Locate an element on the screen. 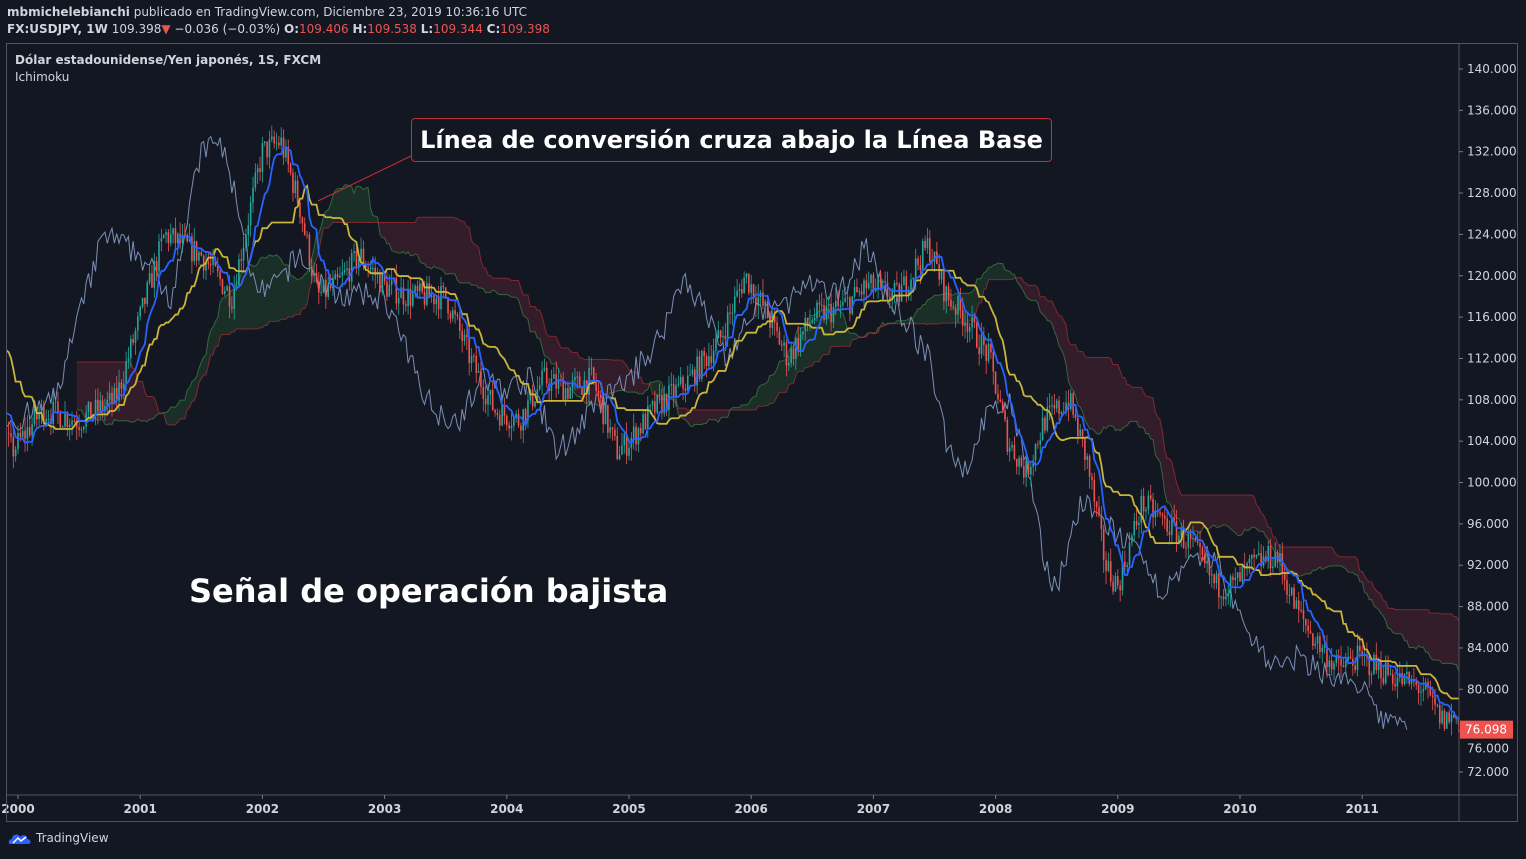 The height and width of the screenshot is (859, 1526). time-tick-label: 2006 is located at coordinates (750, 809).